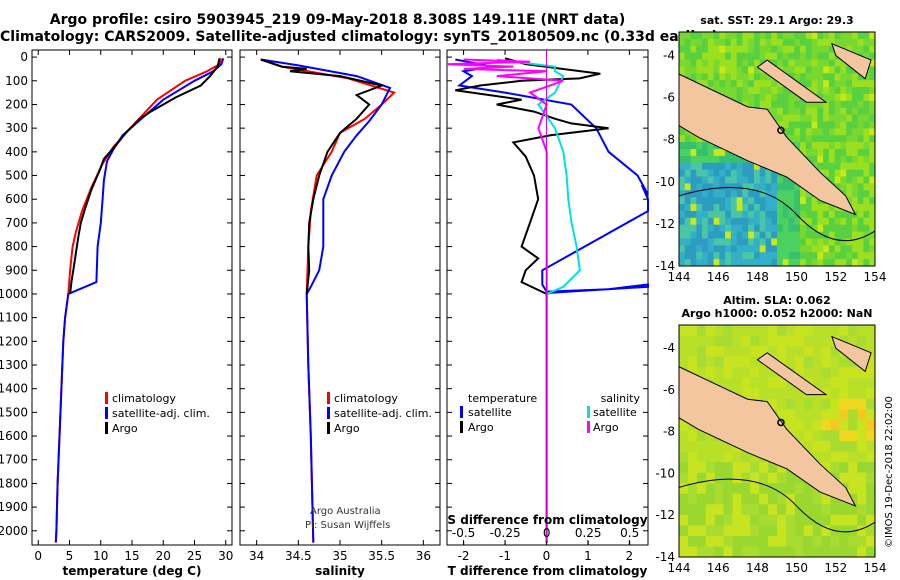 The width and height of the screenshot is (900, 580). I want to click on map-x-tick-label: 146, so click(718, 568).